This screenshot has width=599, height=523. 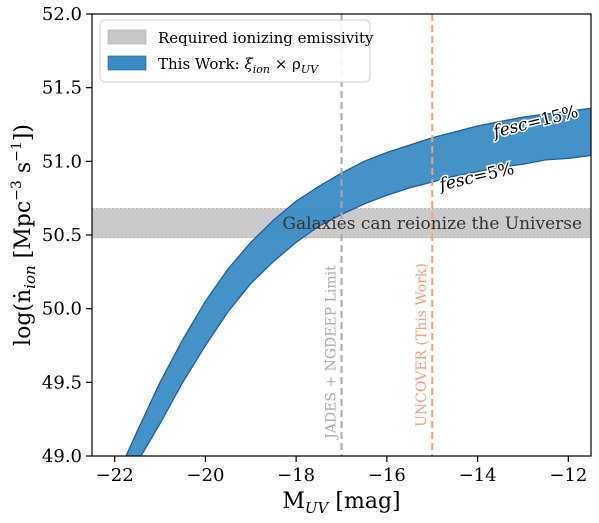 I want to click on x-tick-label: −18, so click(x=296, y=475).